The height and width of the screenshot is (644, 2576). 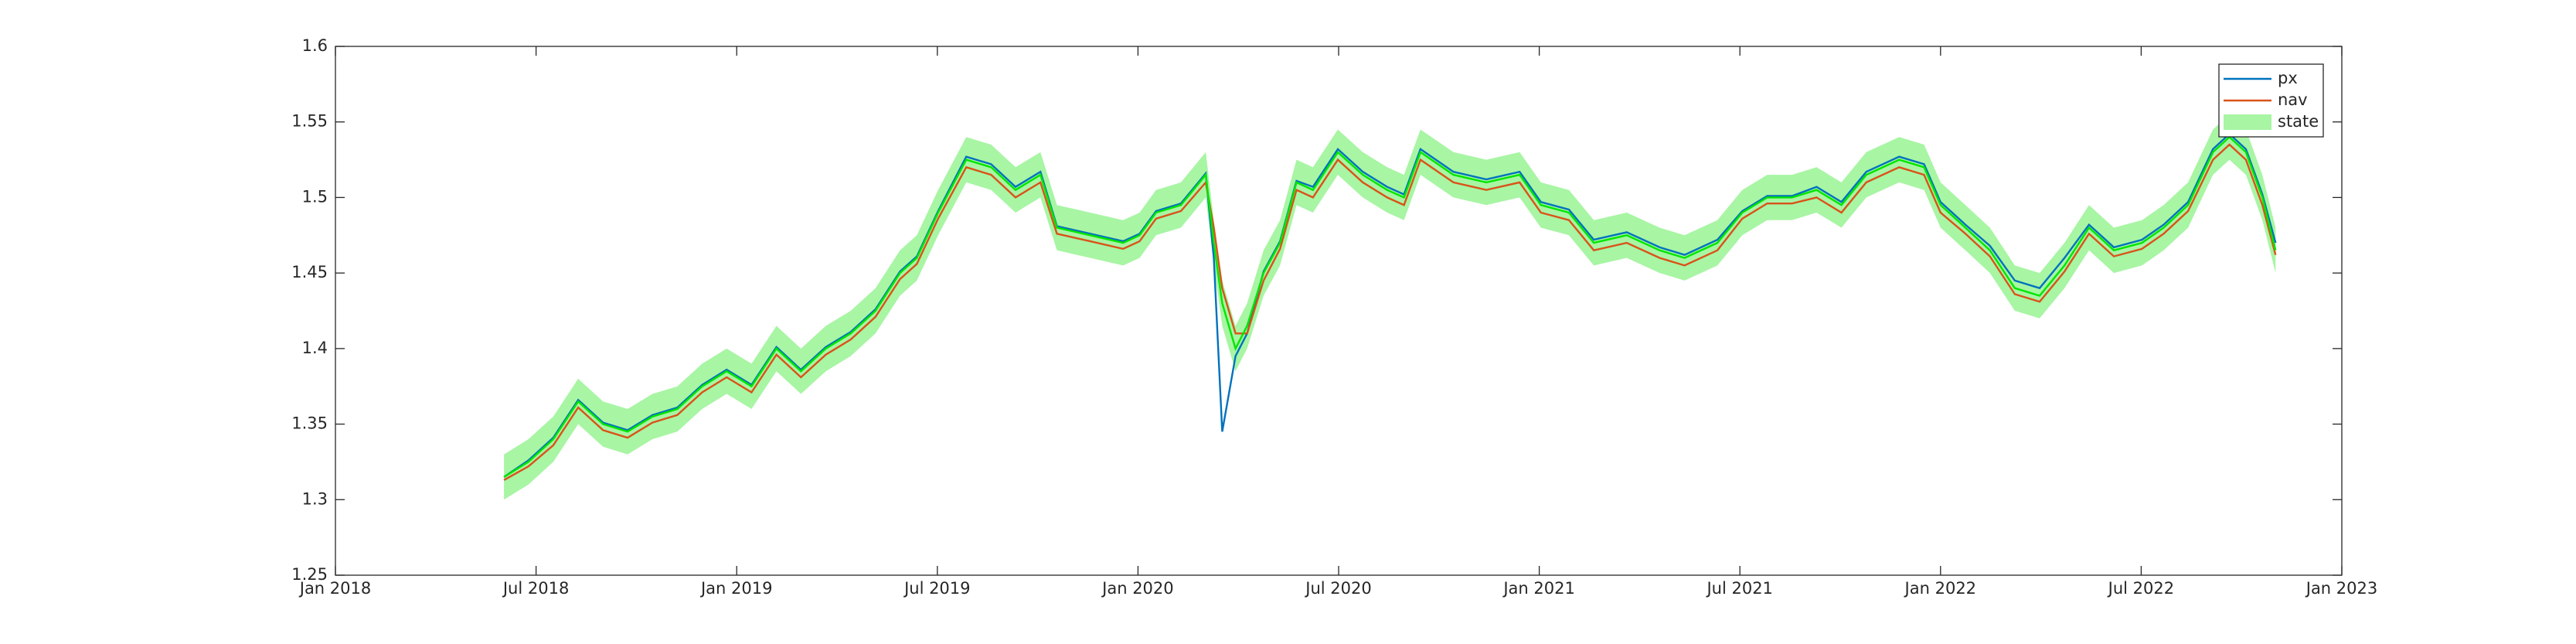 What do you see at coordinates (315, 348) in the screenshot?
I see `y-tick-label: 1.4` at bounding box center [315, 348].